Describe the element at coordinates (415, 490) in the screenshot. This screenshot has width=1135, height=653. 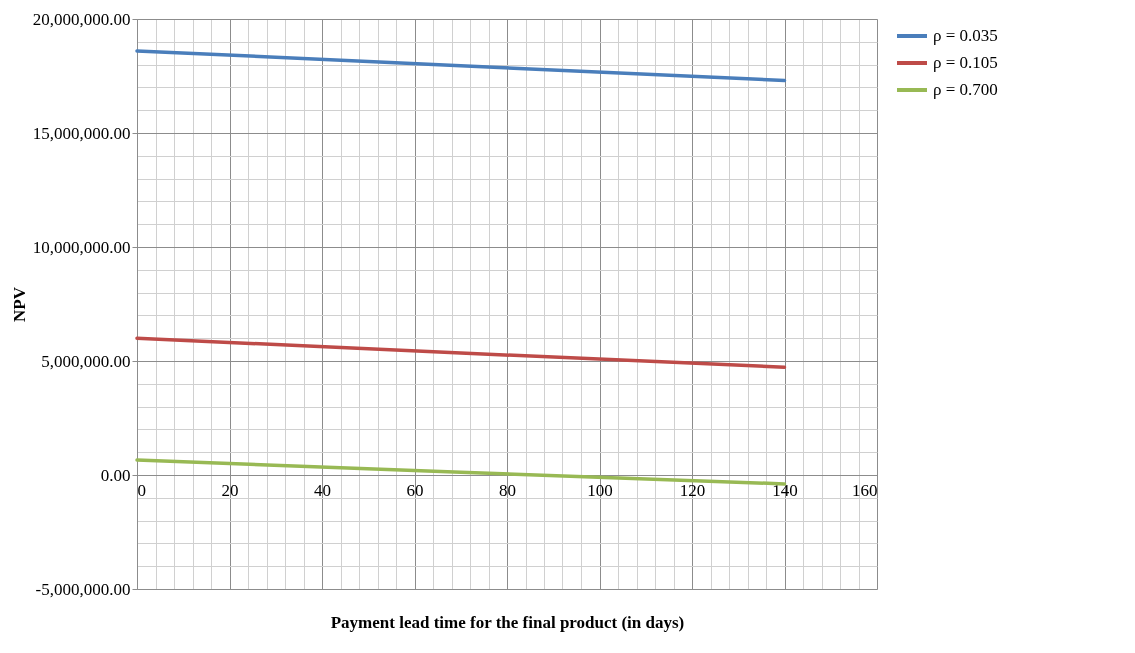
I see `x-tick-label: 60` at that location.